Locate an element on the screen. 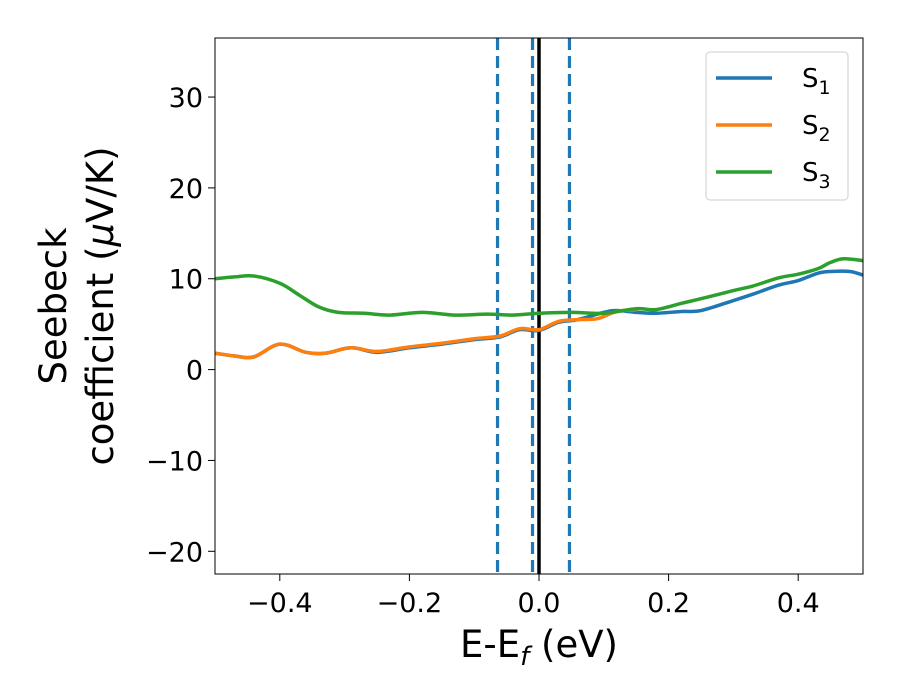  legend-label-s2: S2 is located at coordinates (816, 128).